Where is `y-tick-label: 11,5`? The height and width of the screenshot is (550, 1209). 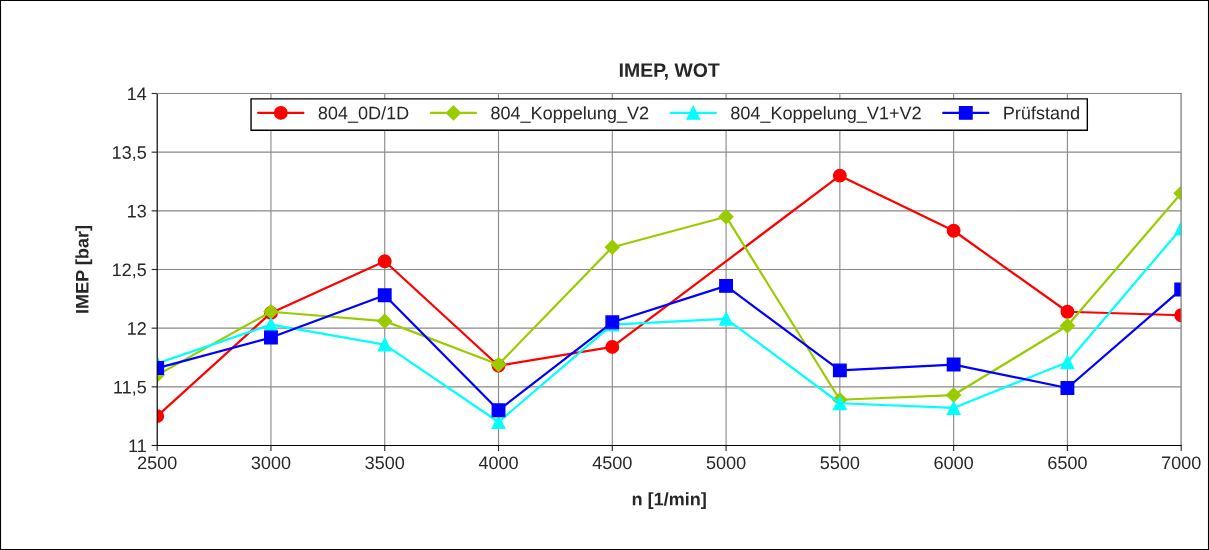 y-tick-label: 11,5 is located at coordinates (130, 388).